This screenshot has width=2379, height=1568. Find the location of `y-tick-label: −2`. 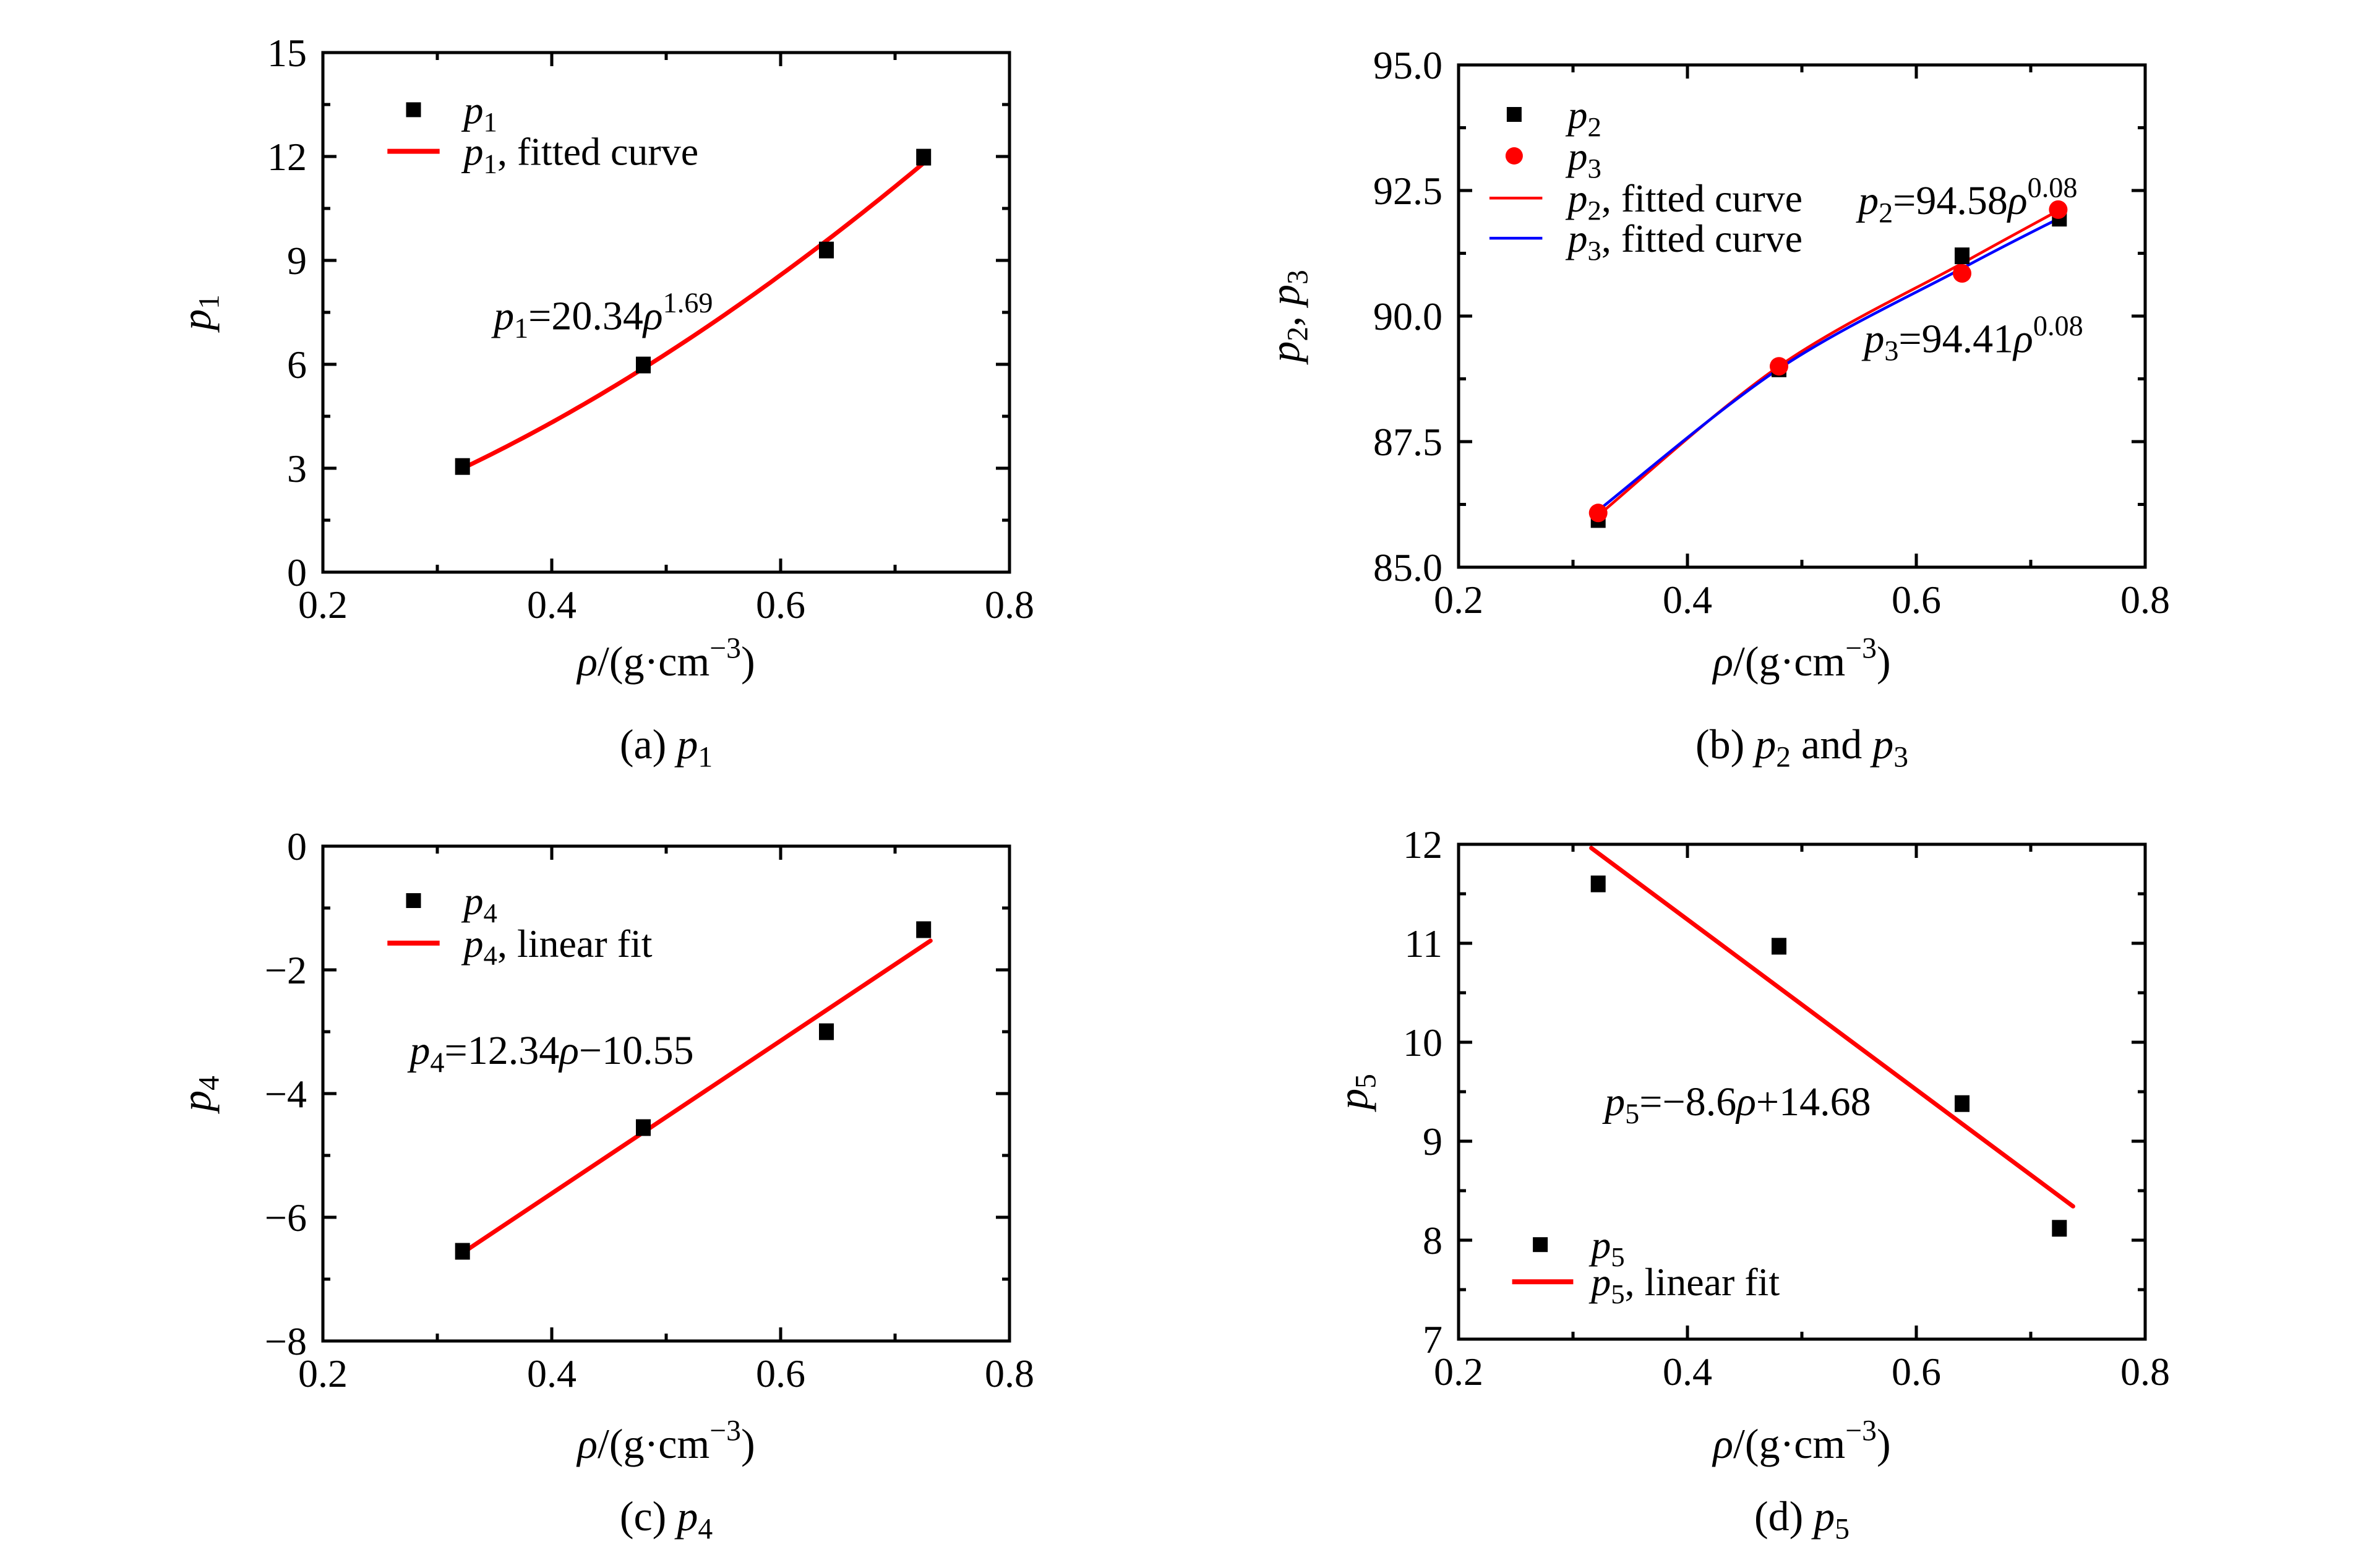

y-tick-label: −2 is located at coordinates (286, 970).